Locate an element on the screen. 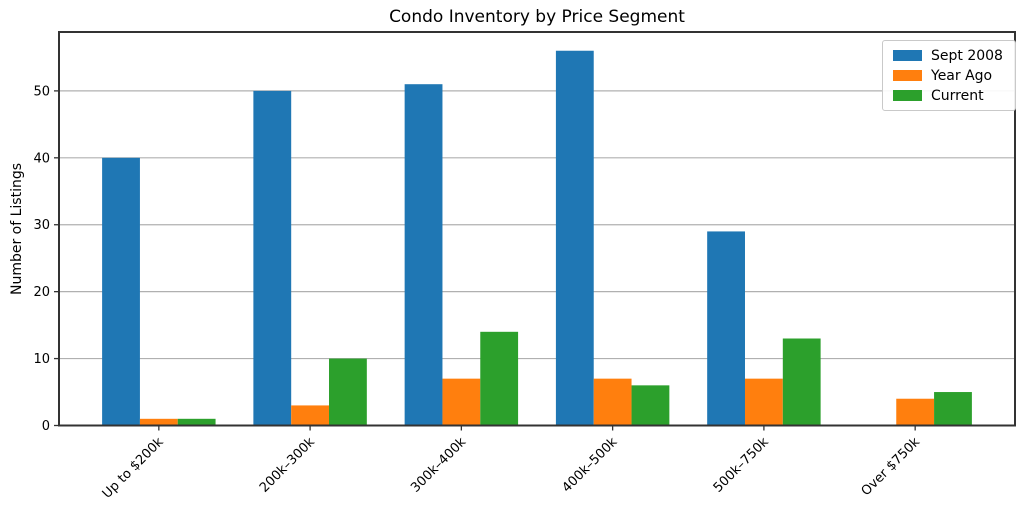  y-tick-label: 40 is located at coordinates (41, 158).